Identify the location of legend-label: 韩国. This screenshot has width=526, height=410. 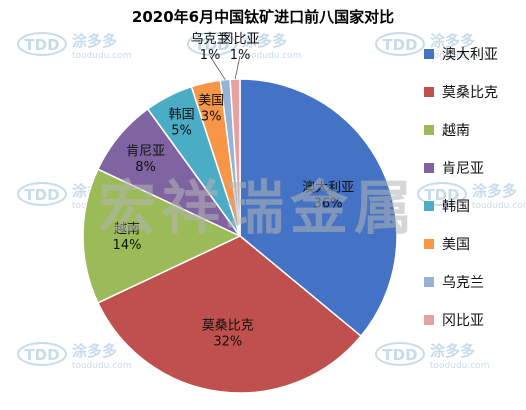
(456, 207).